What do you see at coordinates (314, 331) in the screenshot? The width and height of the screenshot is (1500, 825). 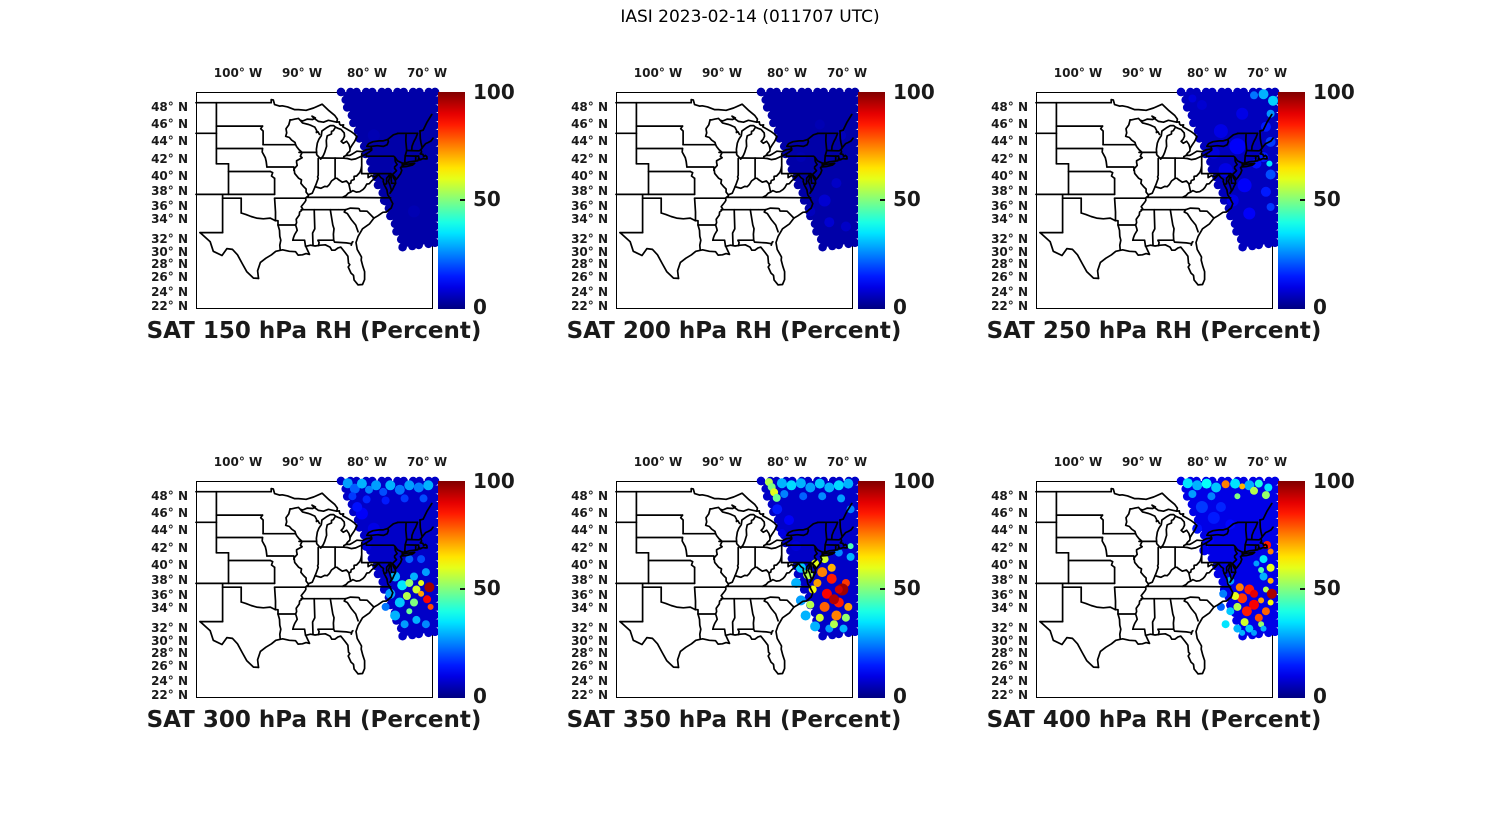 I see `panel-title: SAT 150 hPa RH (Percent)` at bounding box center [314, 331].